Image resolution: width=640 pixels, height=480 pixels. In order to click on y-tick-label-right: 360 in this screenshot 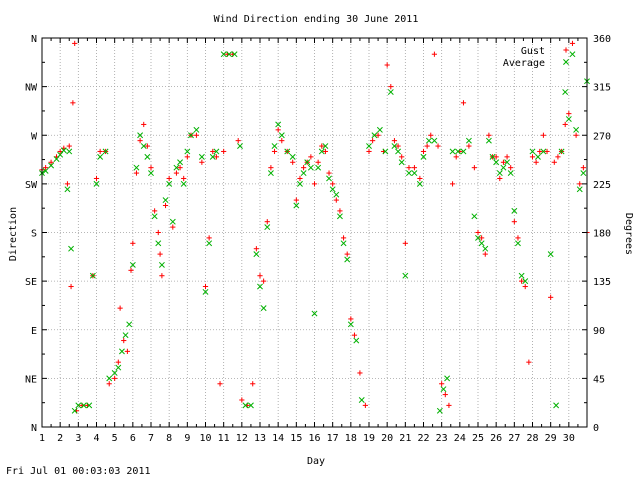, I will do `click(602, 39)`.